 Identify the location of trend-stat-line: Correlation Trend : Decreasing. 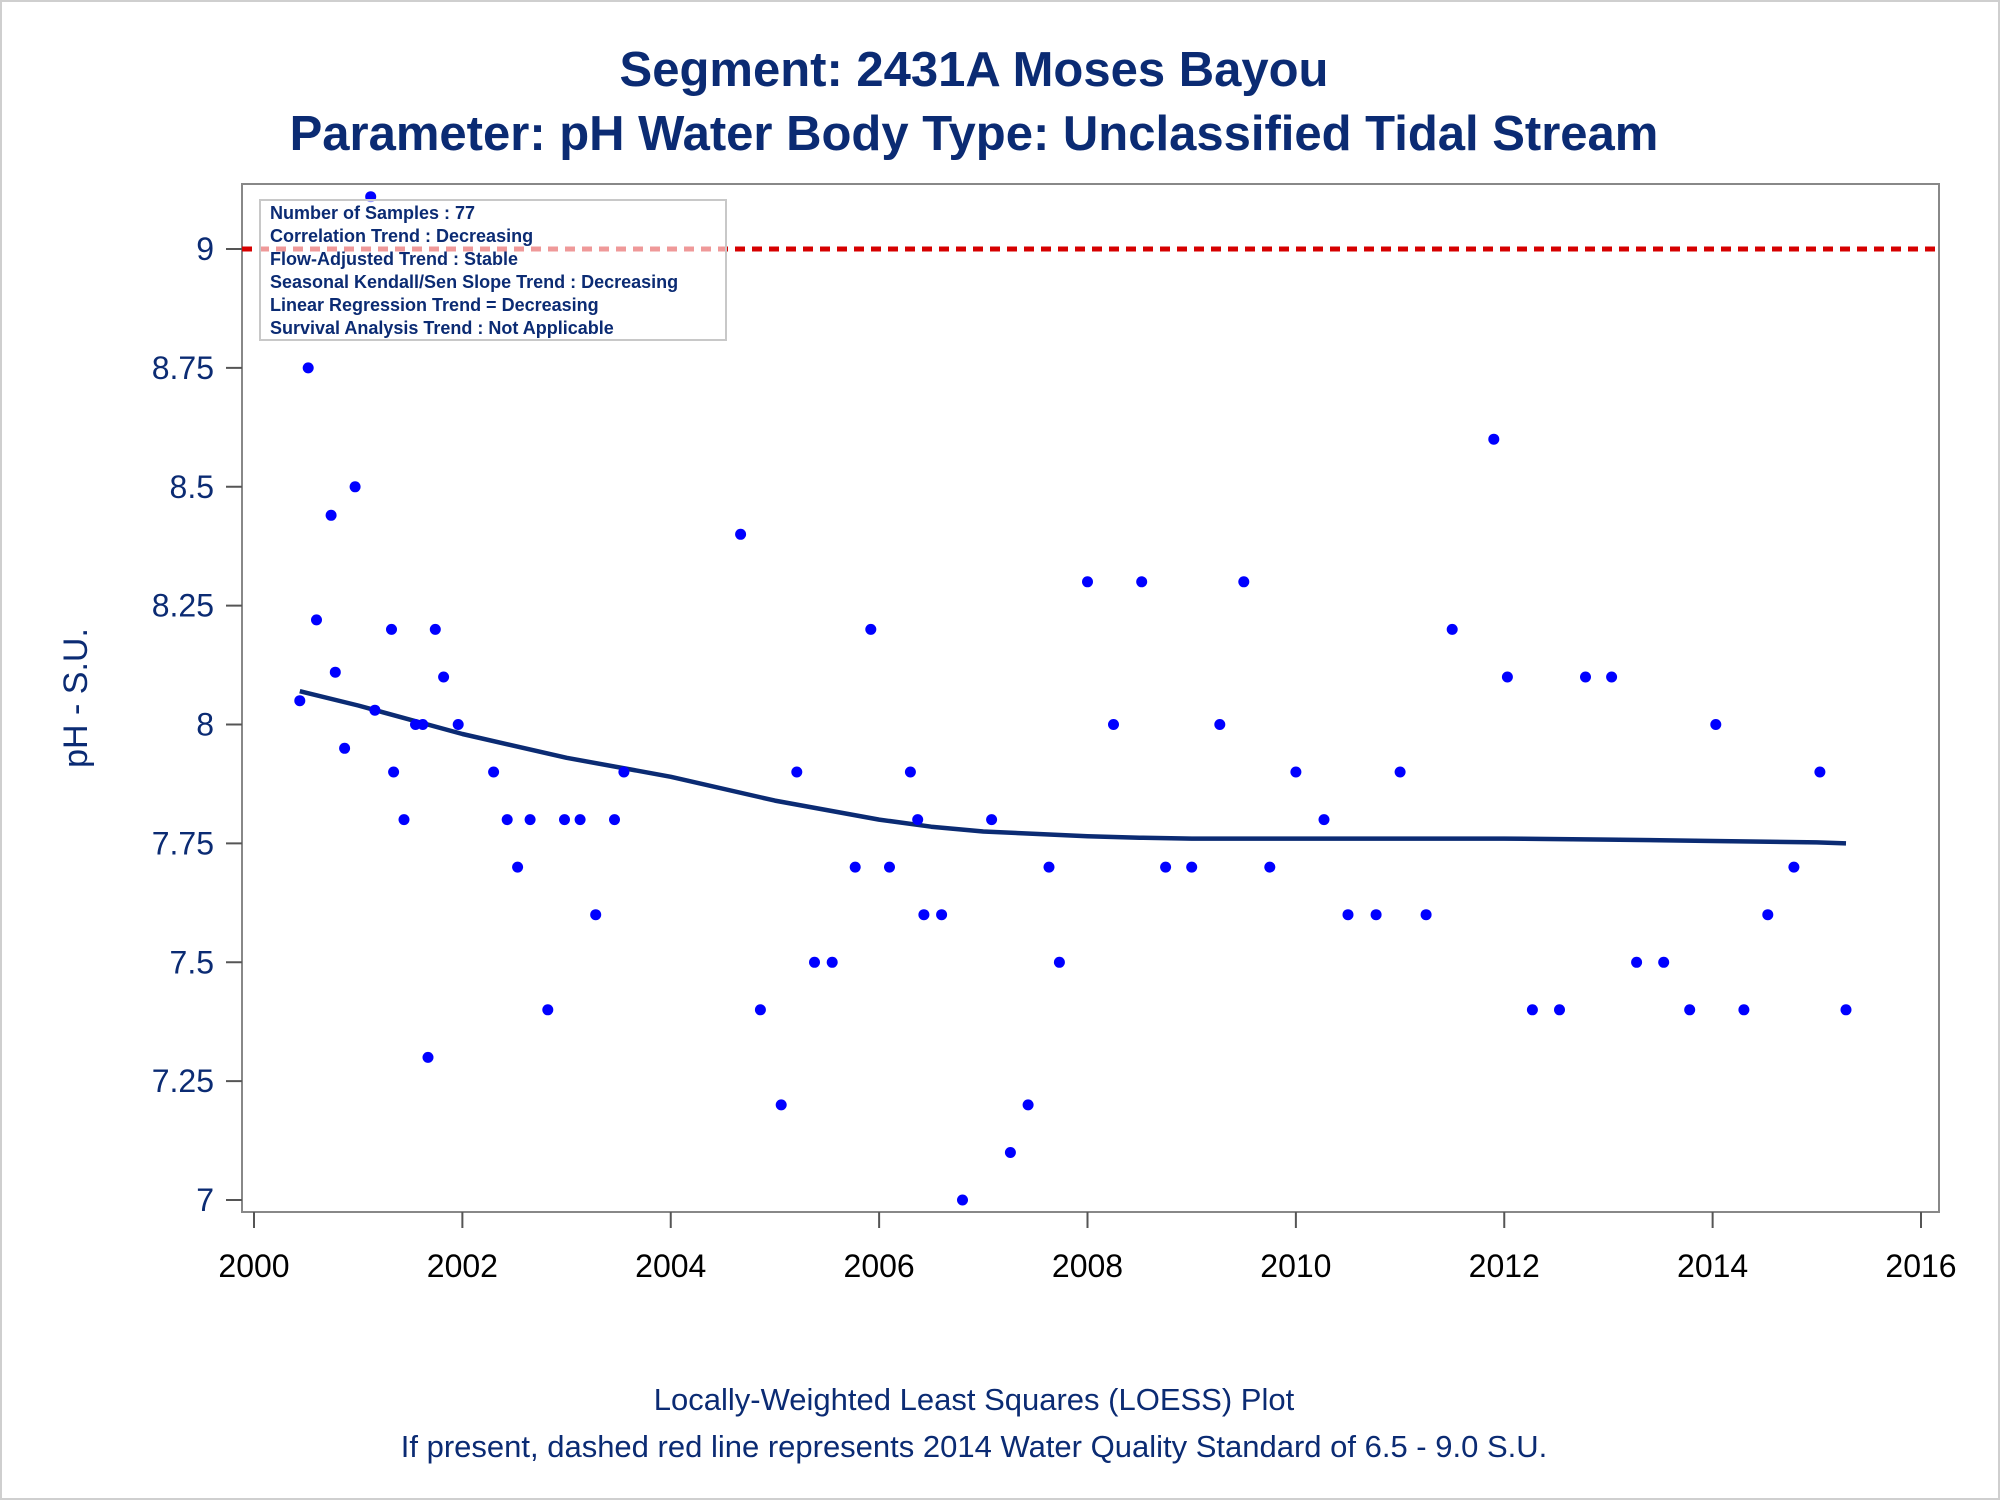
(401, 236).